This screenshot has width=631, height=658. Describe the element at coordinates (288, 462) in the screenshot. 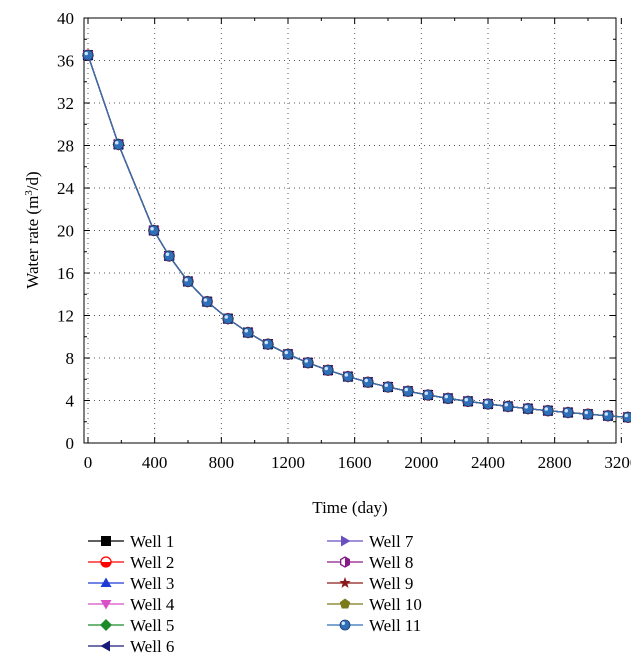

I see `x-tick-label: 1200` at that location.